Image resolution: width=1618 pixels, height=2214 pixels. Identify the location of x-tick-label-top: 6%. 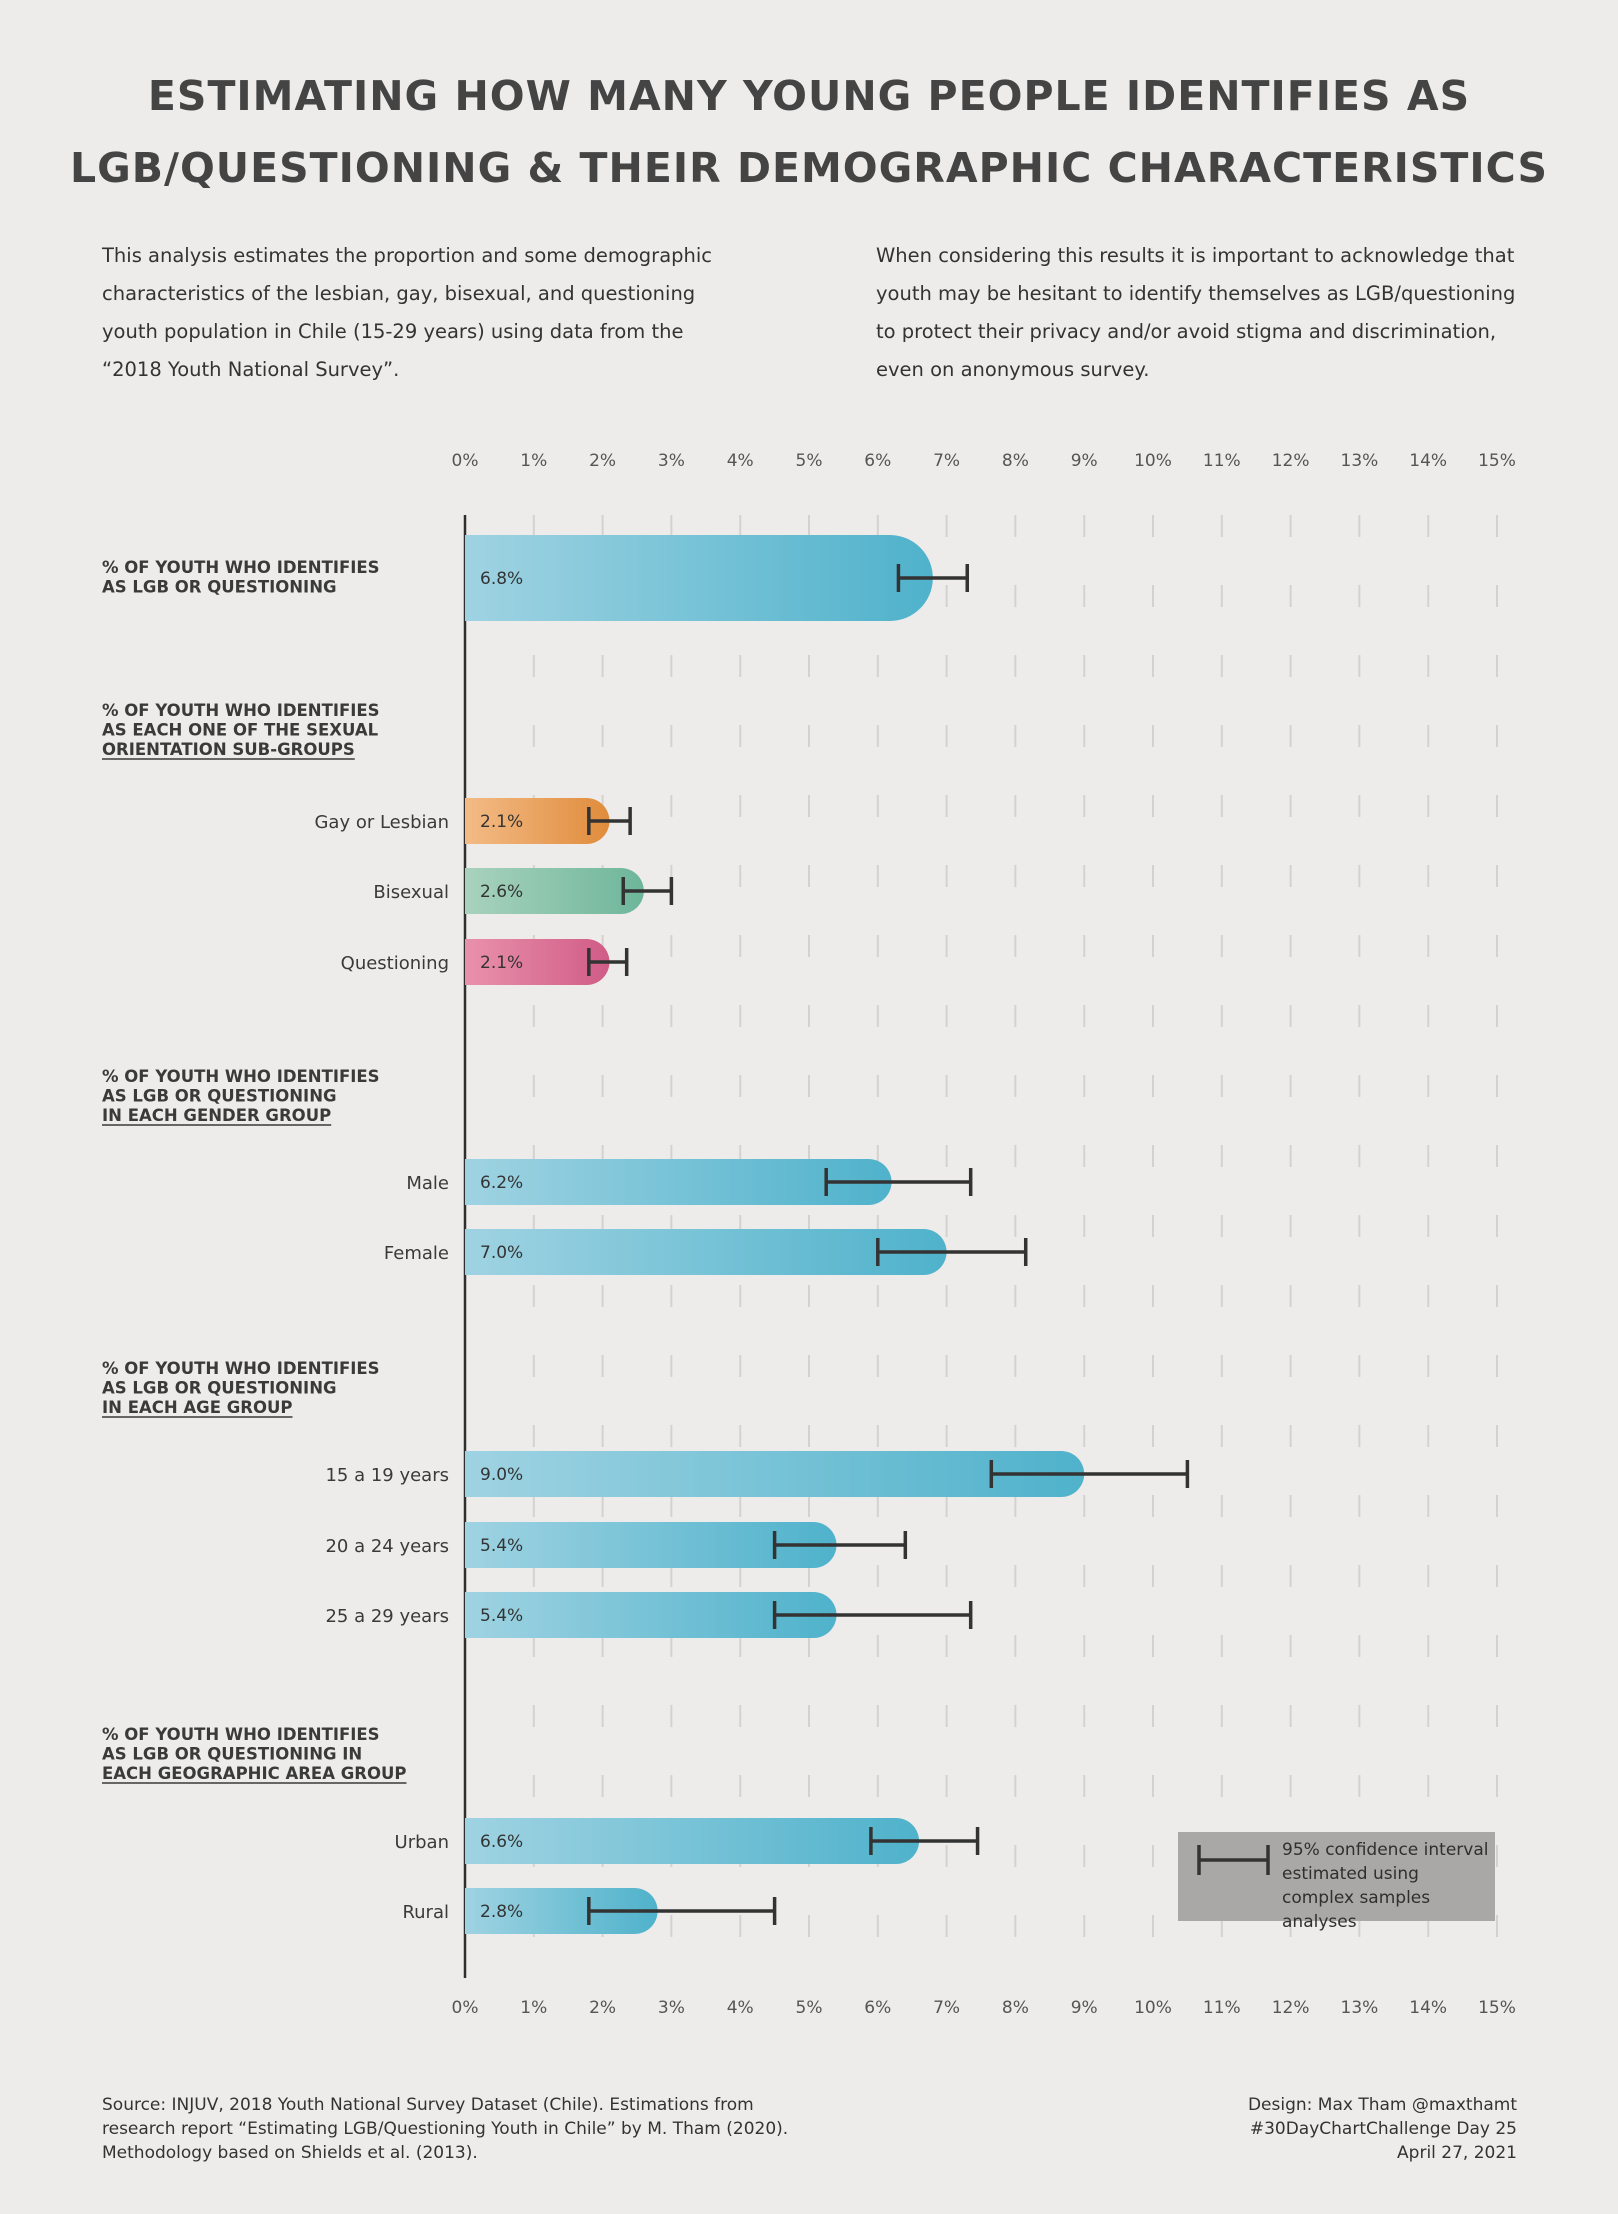
(877, 461).